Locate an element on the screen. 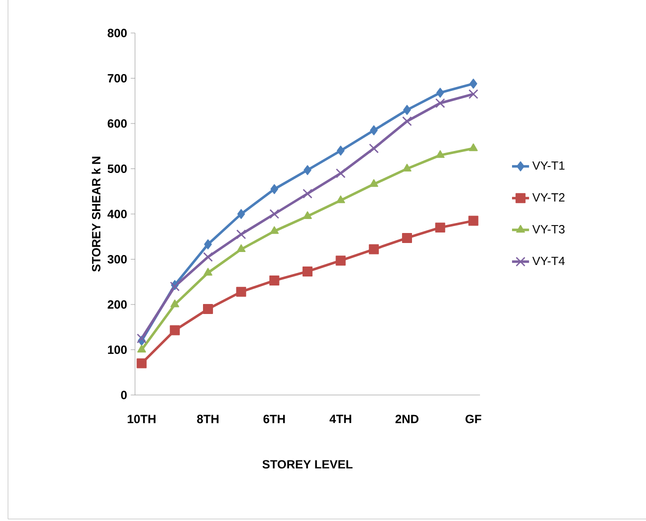  x-tick-label: 6TH is located at coordinates (274, 419).